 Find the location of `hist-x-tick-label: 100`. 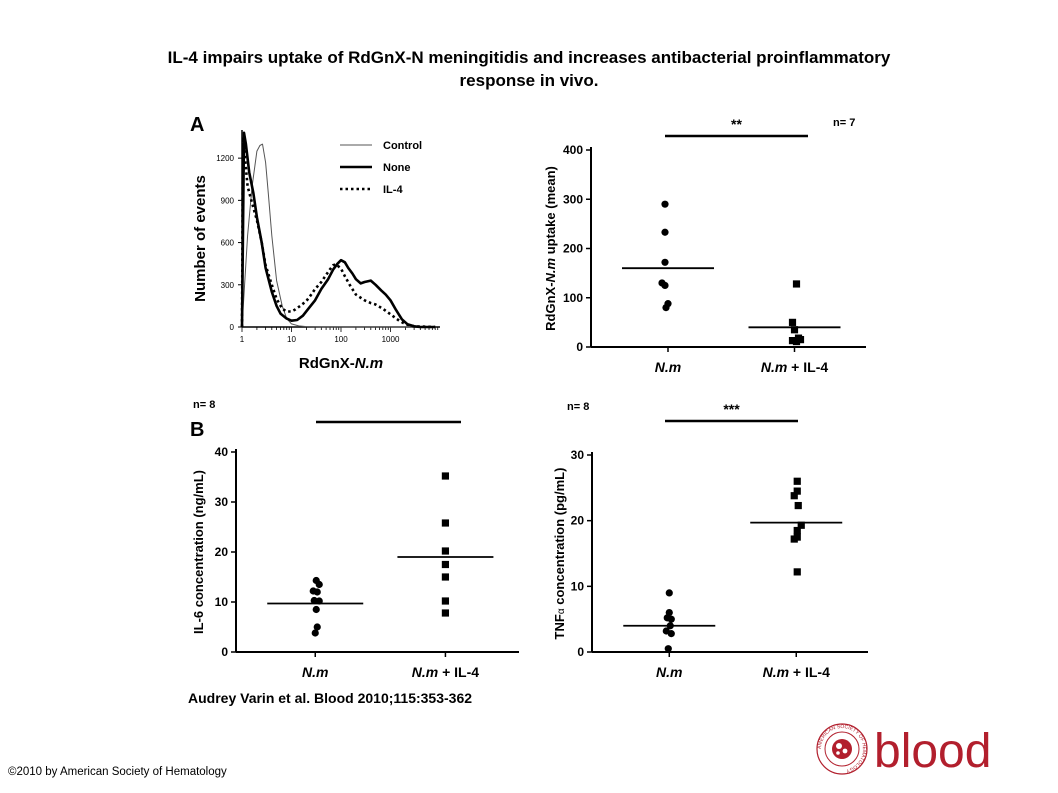

hist-x-tick-label: 100 is located at coordinates (341, 339).